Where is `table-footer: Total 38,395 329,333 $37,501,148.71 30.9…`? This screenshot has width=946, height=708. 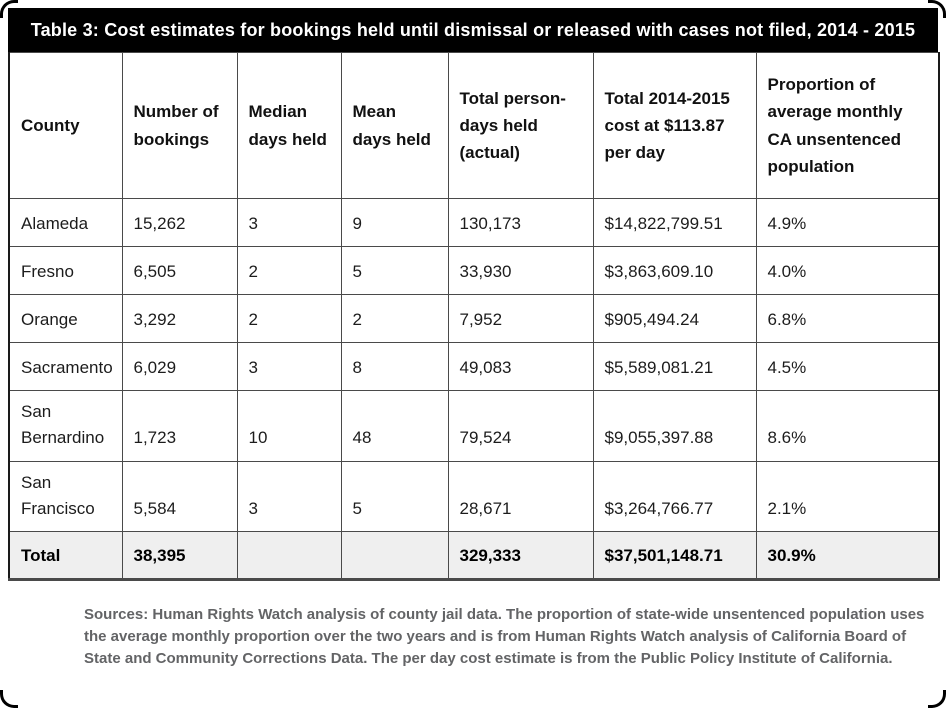 table-footer: Total 38,395 329,333 $37,501,148.71 30.9… is located at coordinates (474, 556).